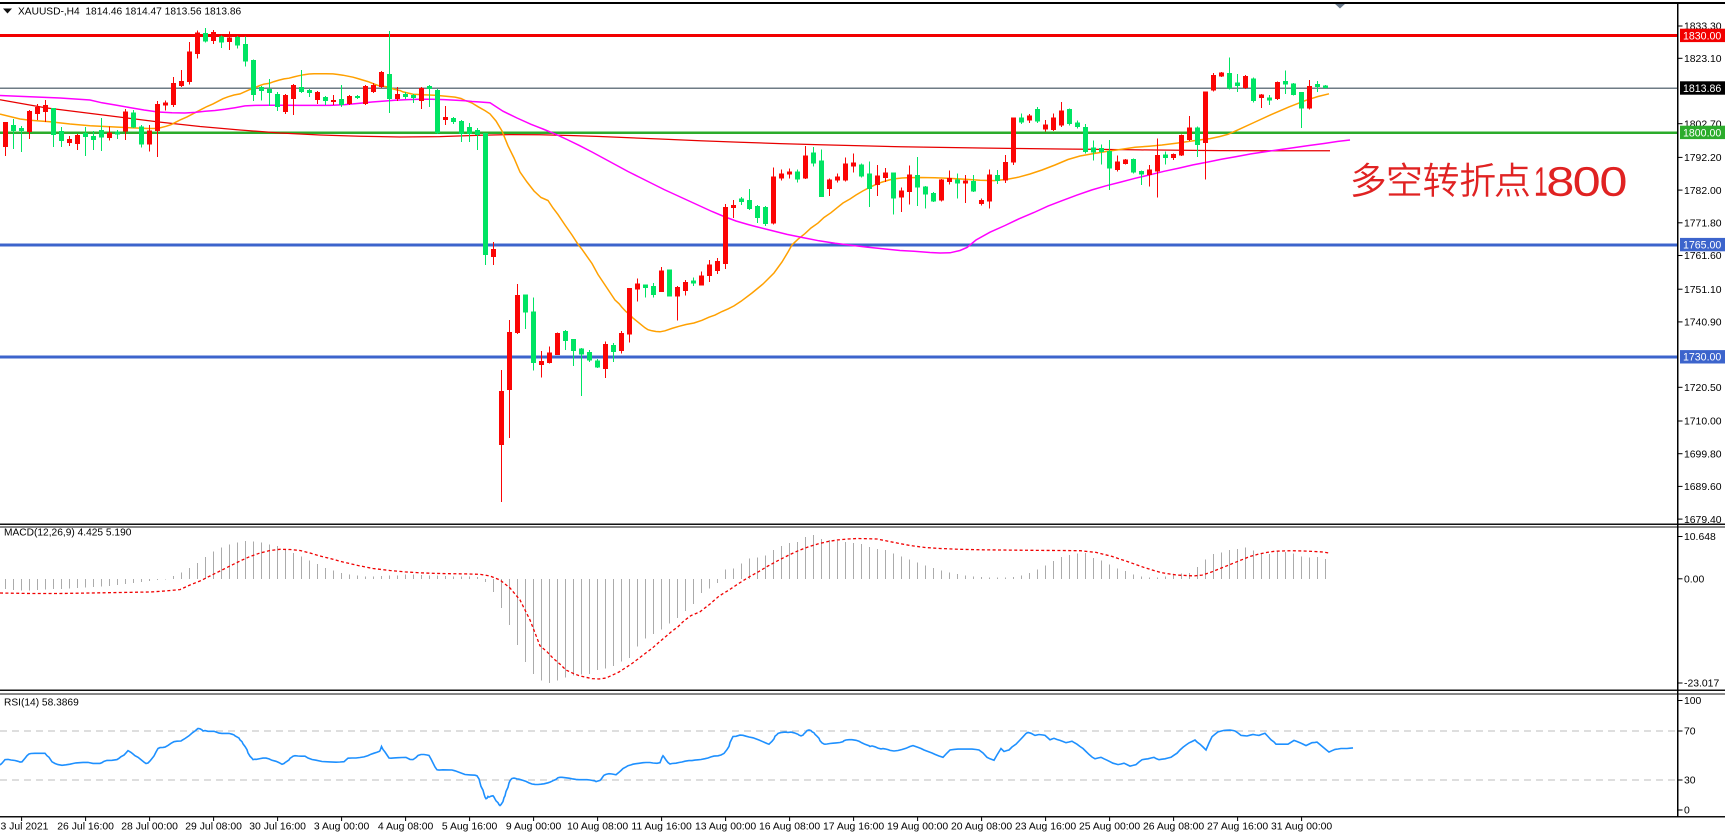 The height and width of the screenshot is (838, 1725). What do you see at coordinates (1703, 323) in the screenshot?
I see `svg-text: 1740.90` at bounding box center [1703, 323].